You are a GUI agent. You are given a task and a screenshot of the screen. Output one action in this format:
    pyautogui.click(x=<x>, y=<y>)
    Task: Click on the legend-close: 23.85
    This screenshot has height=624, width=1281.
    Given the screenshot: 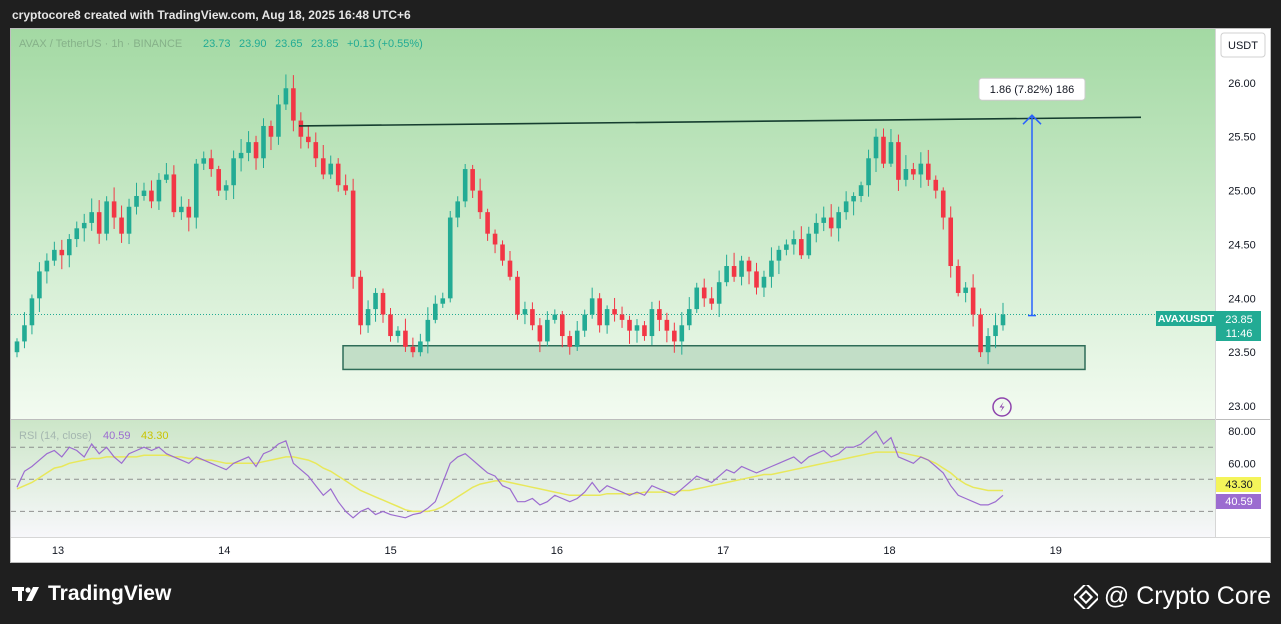 What is the action you would take?
    pyautogui.click(x=325, y=44)
    